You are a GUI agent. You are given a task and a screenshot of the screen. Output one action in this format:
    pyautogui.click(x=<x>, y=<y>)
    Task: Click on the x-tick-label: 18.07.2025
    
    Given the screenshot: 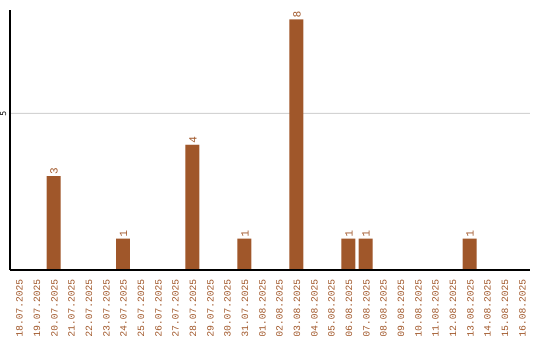 What is the action you would take?
    pyautogui.click(x=20, y=307)
    